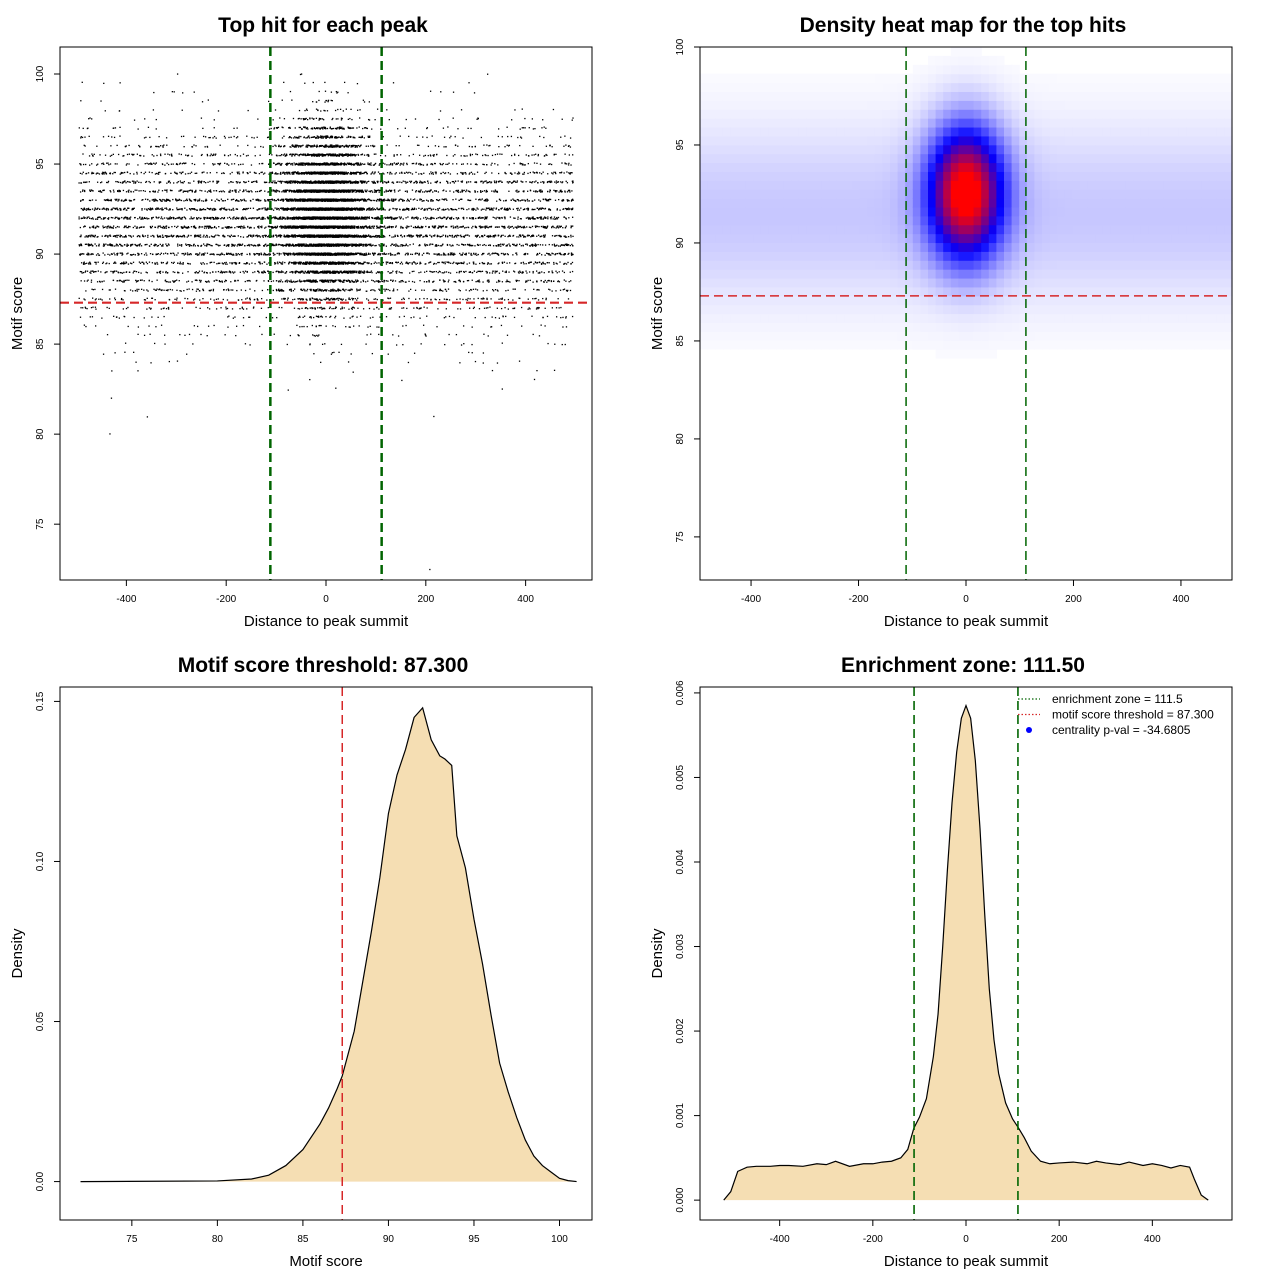 This screenshot has width=1280, height=1280. Describe the element at coordinates (17, 313) in the screenshot. I see `y-axis-label: Motif score` at that location.